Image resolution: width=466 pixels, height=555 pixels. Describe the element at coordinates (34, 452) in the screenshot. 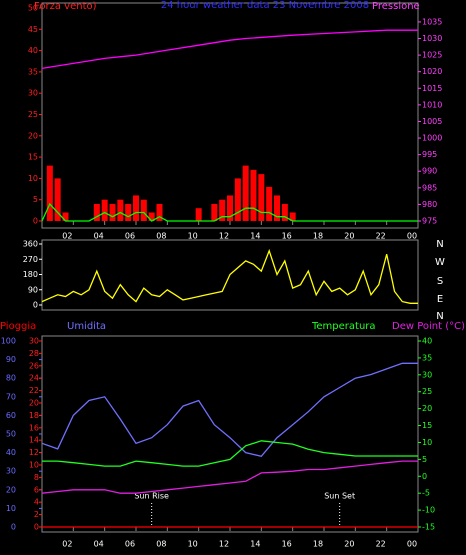

I see `y3-tick-label: 12` at that location.